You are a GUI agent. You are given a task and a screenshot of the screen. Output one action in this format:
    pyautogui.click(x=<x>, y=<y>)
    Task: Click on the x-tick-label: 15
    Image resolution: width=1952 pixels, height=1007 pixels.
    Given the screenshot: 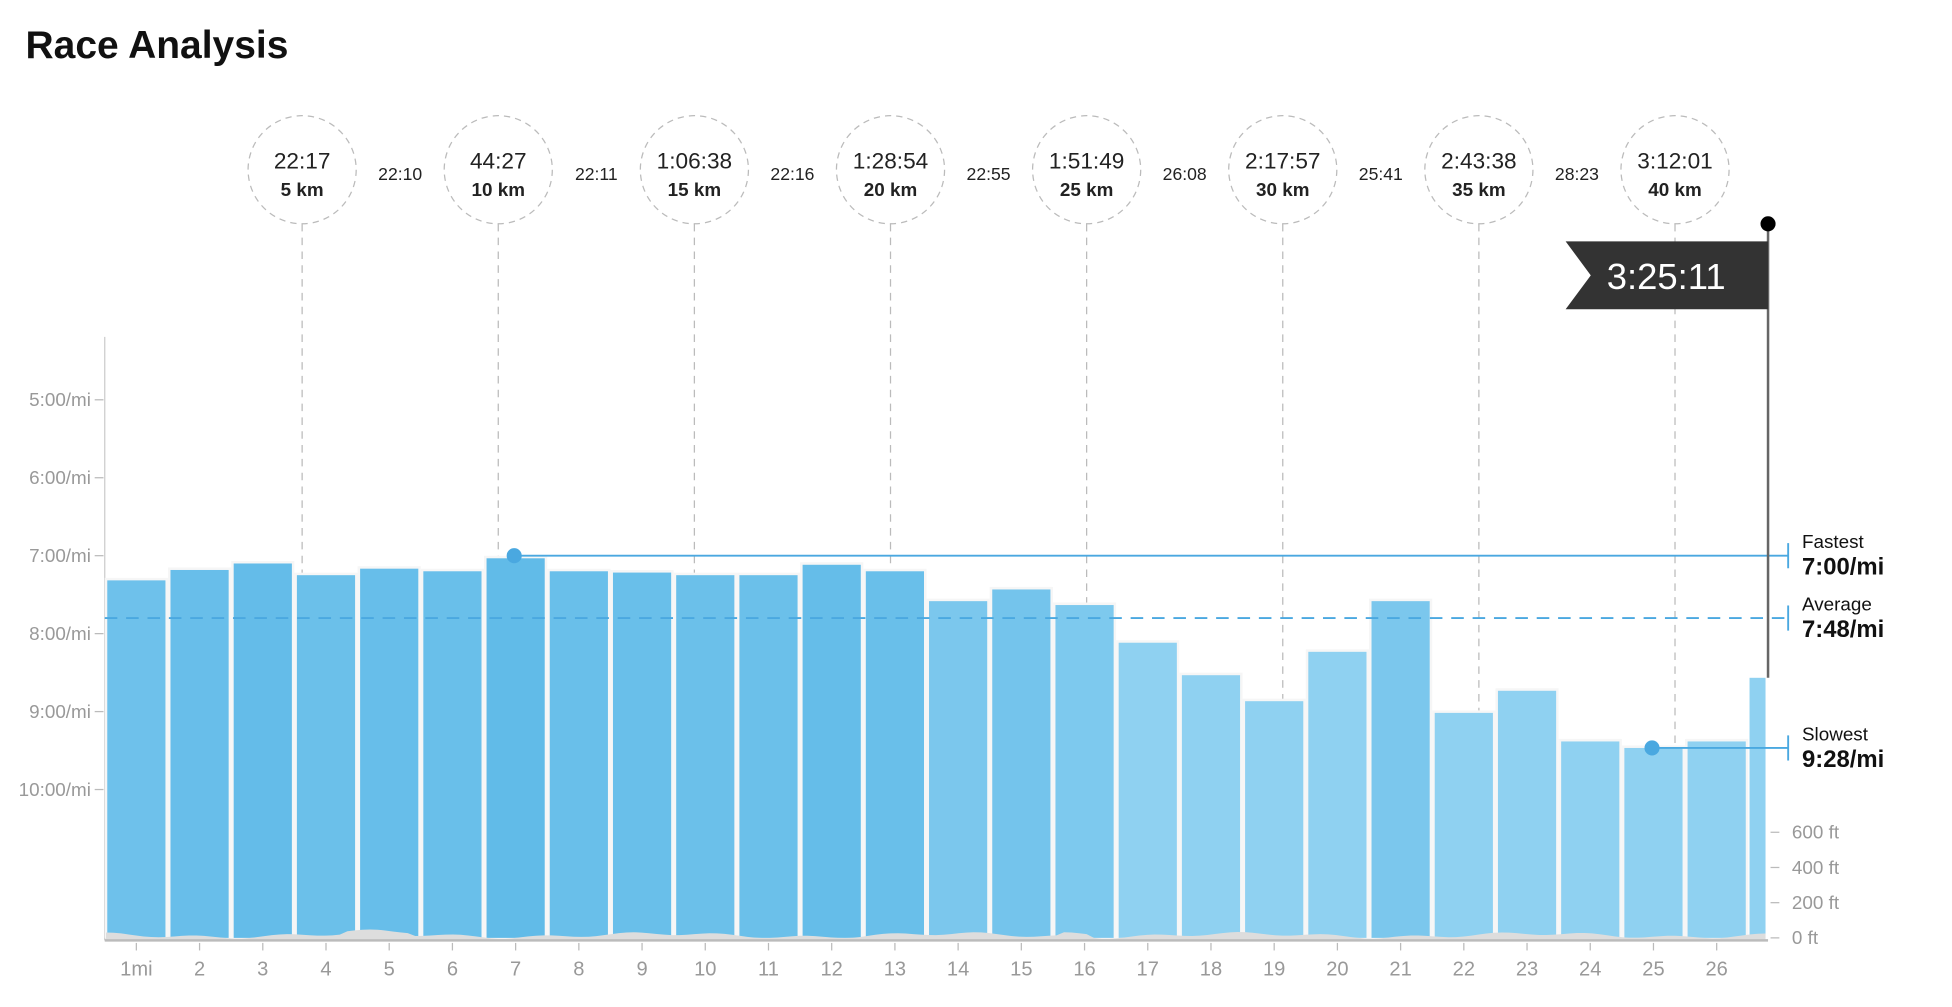 What is the action you would take?
    pyautogui.click(x=1021, y=970)
    